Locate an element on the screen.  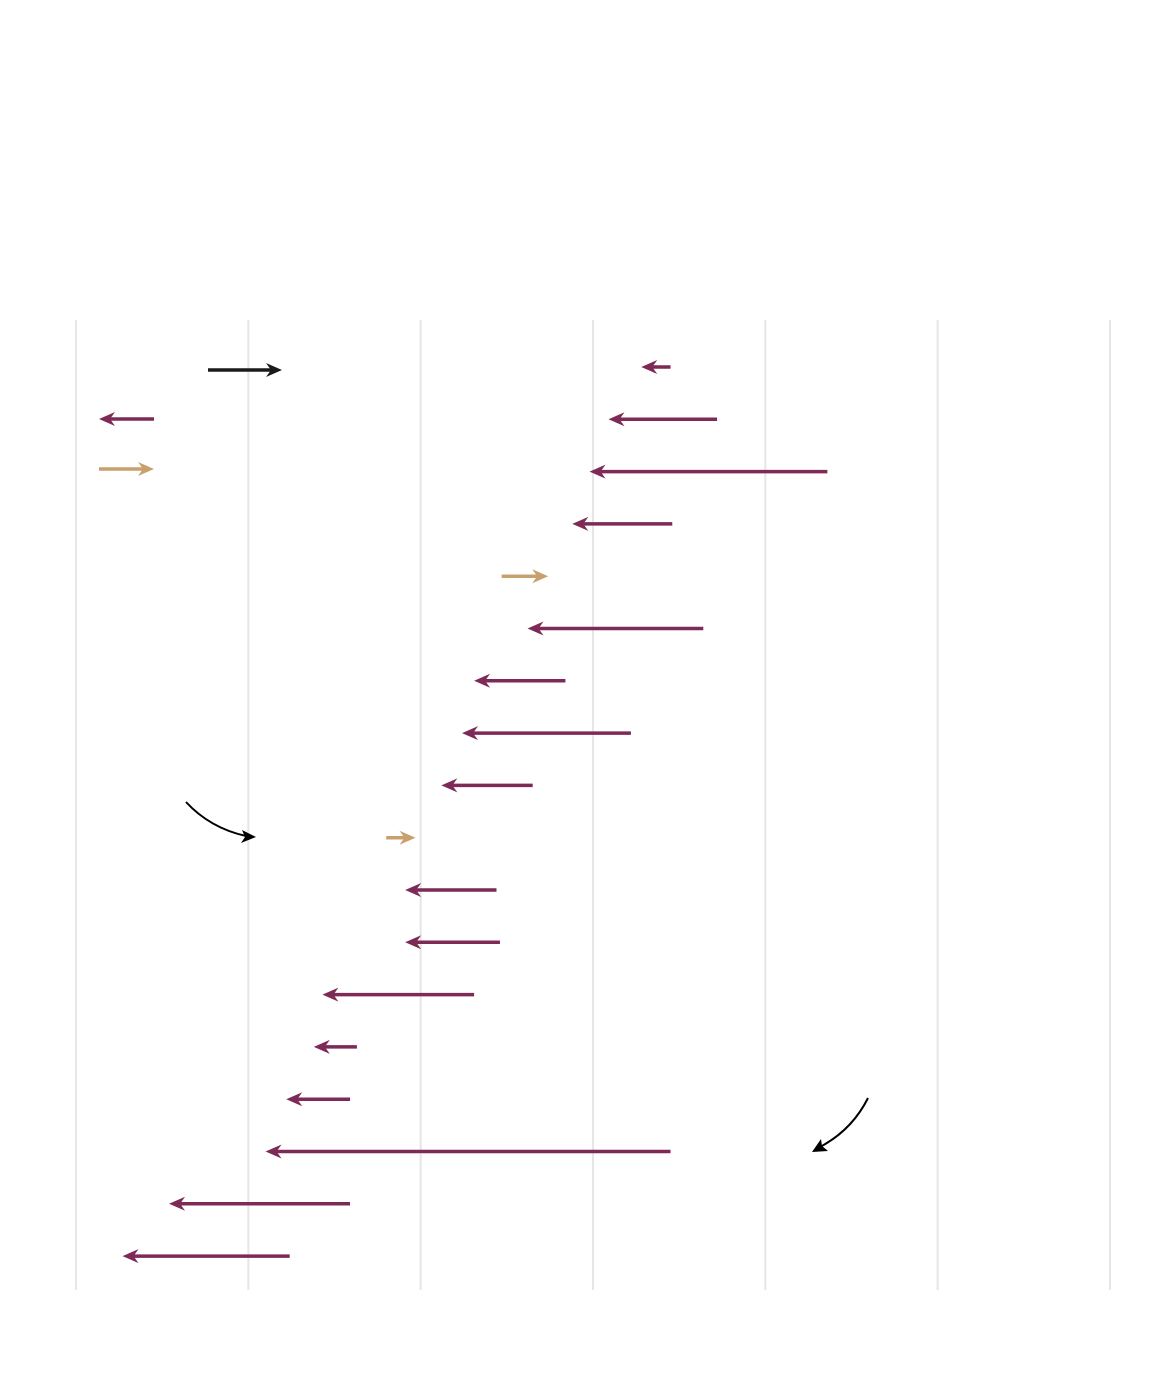
arrow-row-7-head is located at coordinates (470, 733).